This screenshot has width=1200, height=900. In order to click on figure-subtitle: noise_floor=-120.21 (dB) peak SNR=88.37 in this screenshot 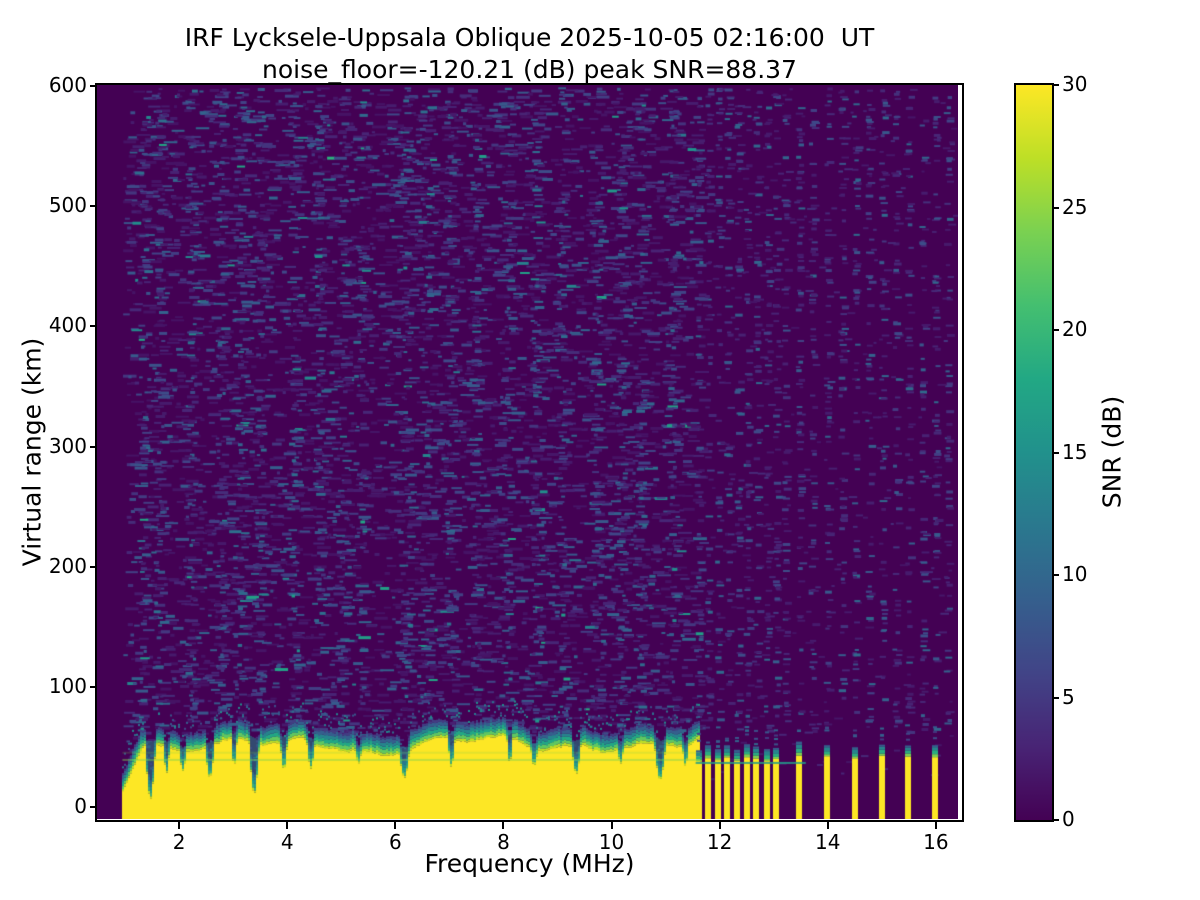, I will do `click(529, 69)`.